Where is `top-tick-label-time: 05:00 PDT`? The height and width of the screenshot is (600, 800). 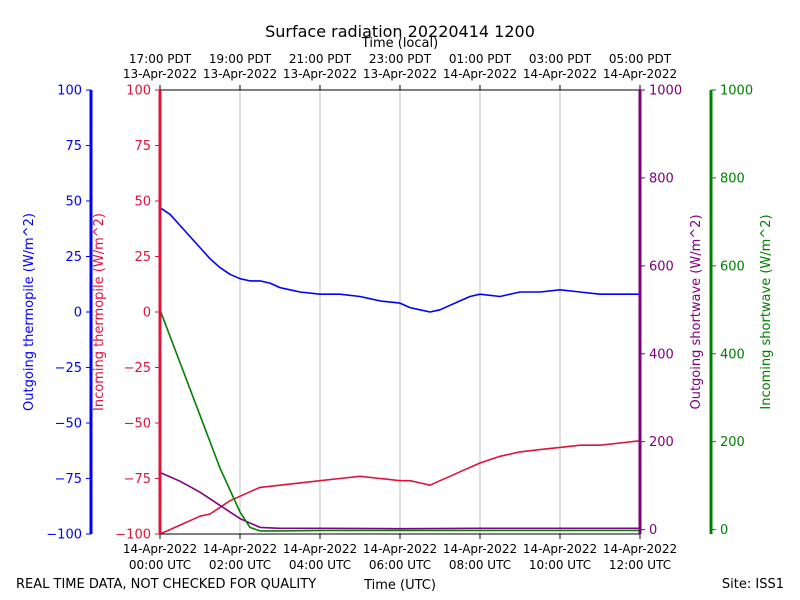
top-tick-label-time: 05:00 PDT is located at coordinates (640, 59).